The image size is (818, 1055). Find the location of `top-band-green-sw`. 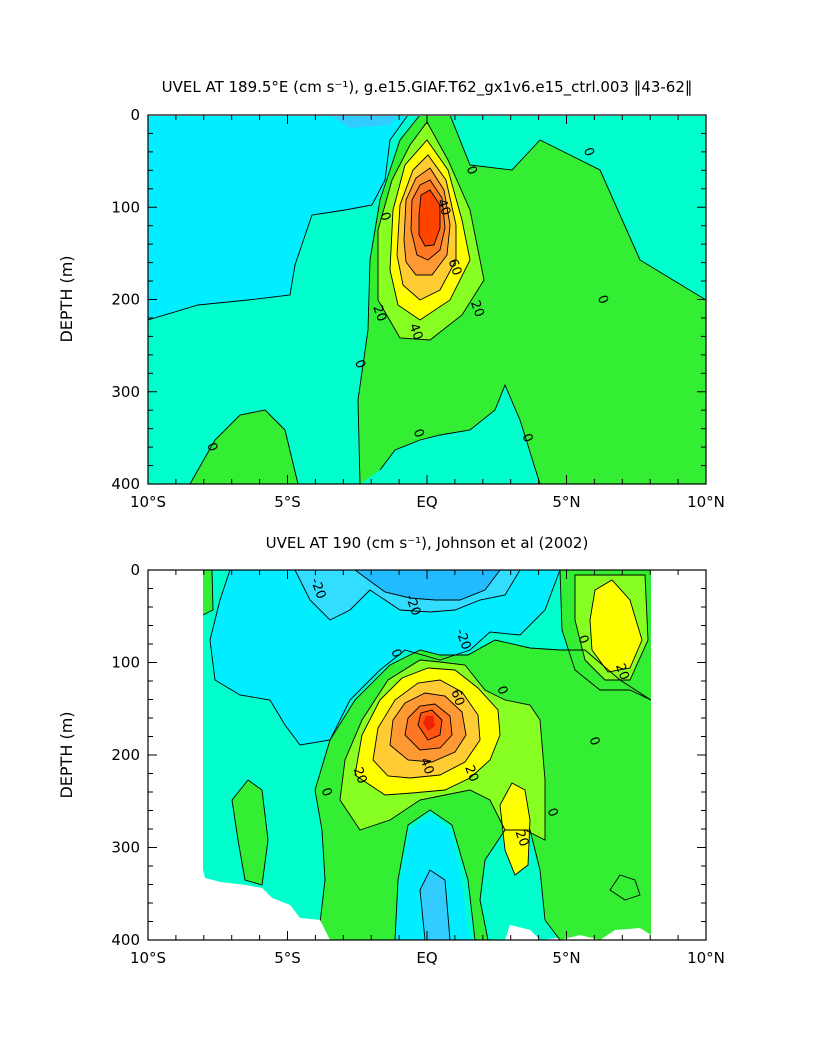

top-band-green-sw is located at coordinates (244, 447).